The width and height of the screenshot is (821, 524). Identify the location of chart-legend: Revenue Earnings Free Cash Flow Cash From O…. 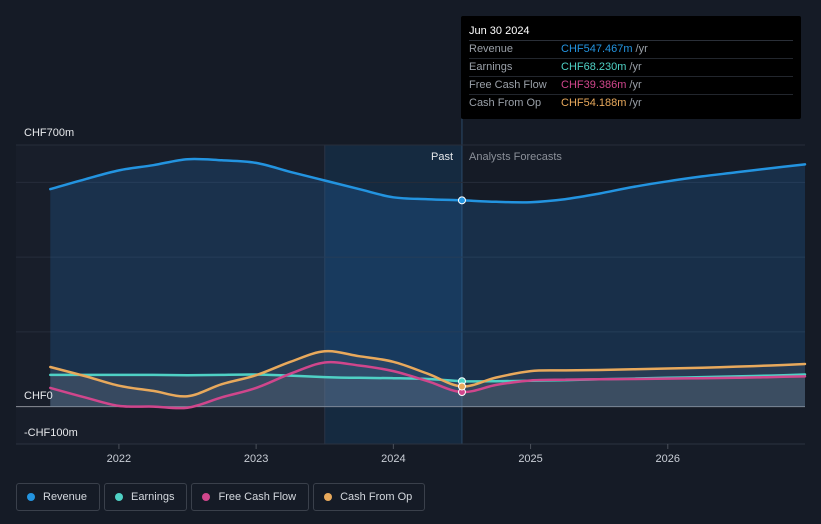
(221, 497).